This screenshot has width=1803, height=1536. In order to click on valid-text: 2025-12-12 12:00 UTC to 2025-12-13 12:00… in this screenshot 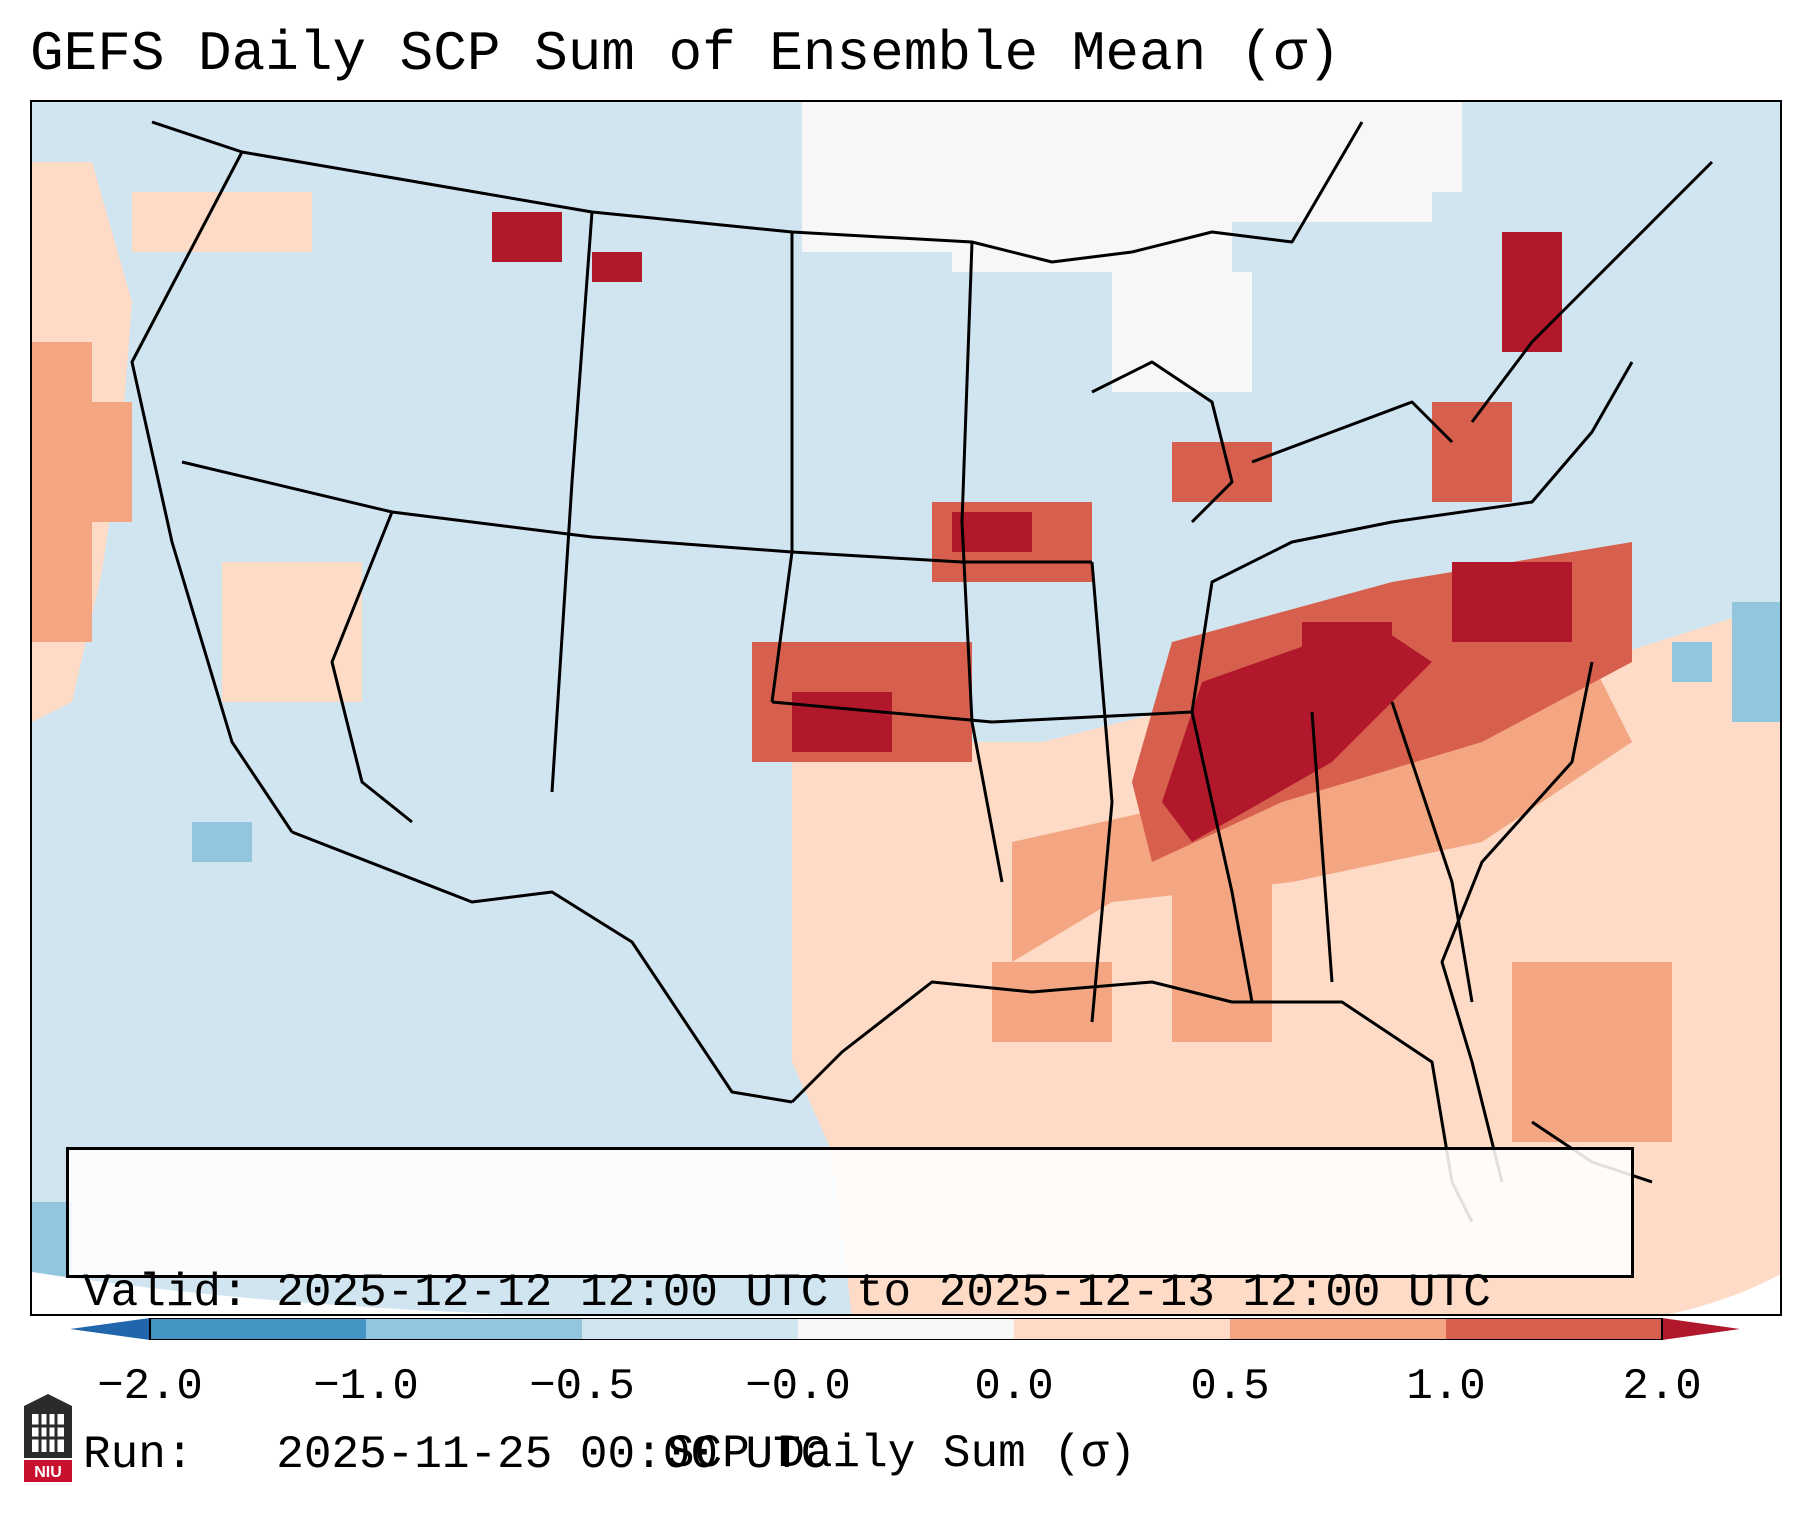, I will do `click(883, 1293)`.